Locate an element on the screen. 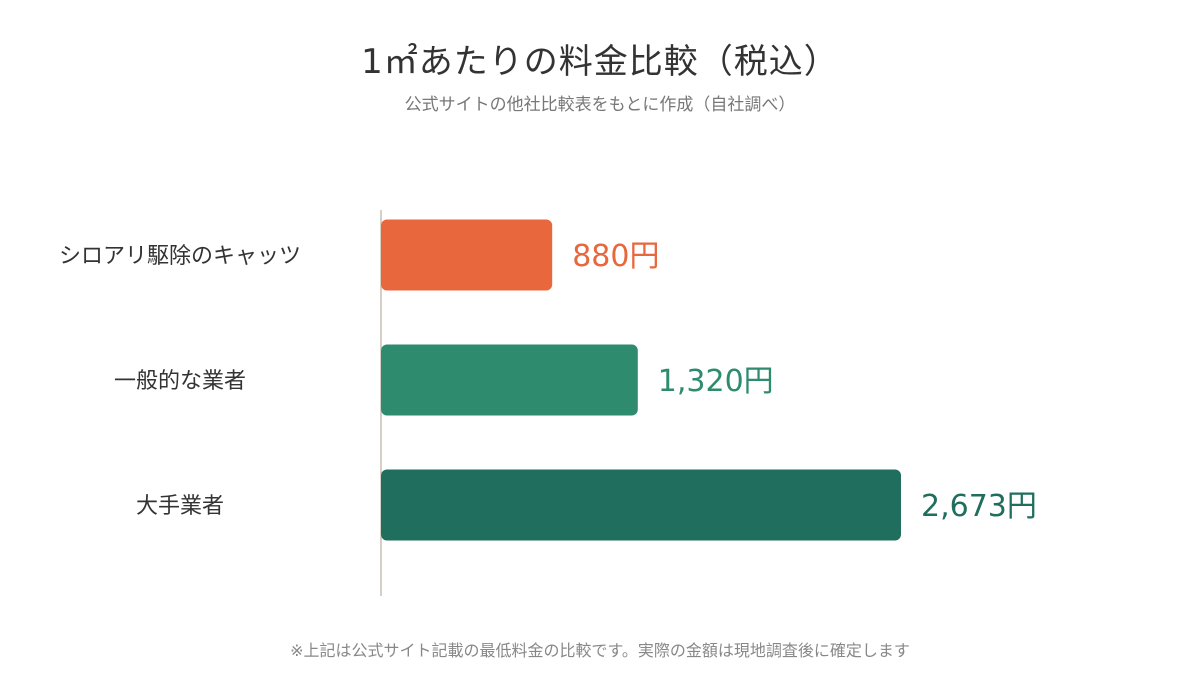 The height and width of the screenshot is (700, 1200). chart-title: 1㎡あたりの料金比較（税込） is located at coordinates (600, 62).